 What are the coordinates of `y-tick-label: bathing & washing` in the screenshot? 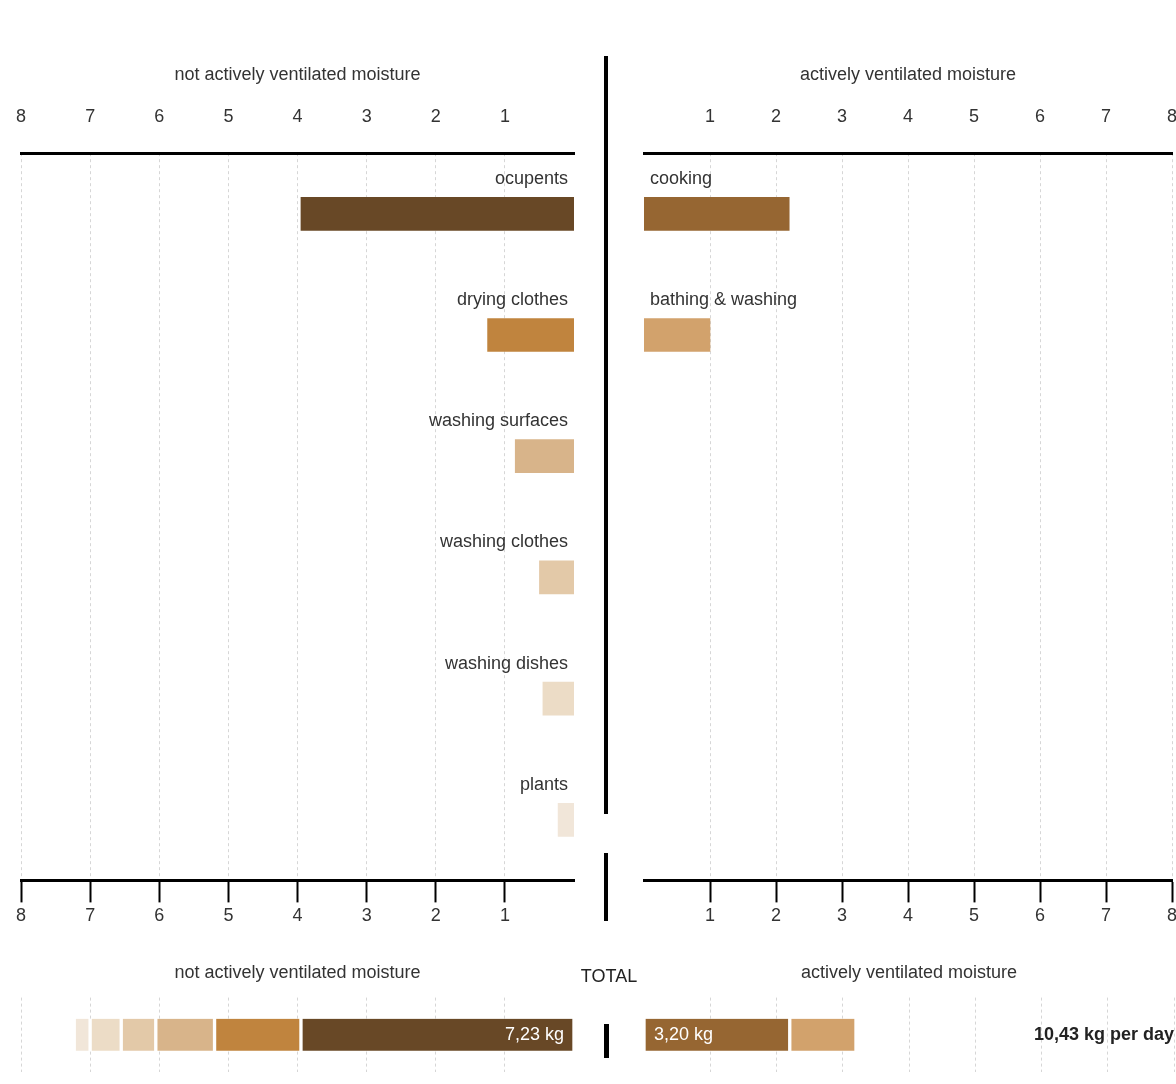 It's located at (724, 298).